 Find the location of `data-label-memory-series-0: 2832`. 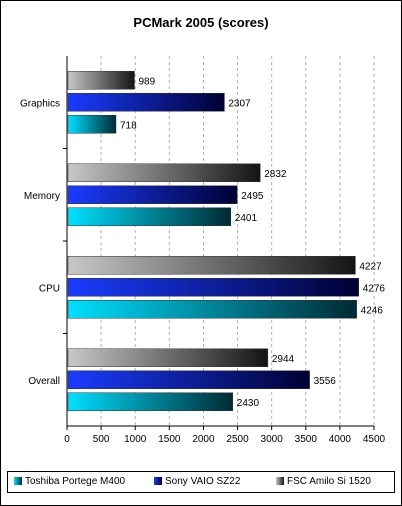

data-label-memory-series-0: 2832 is located at coordinates (275, 174).